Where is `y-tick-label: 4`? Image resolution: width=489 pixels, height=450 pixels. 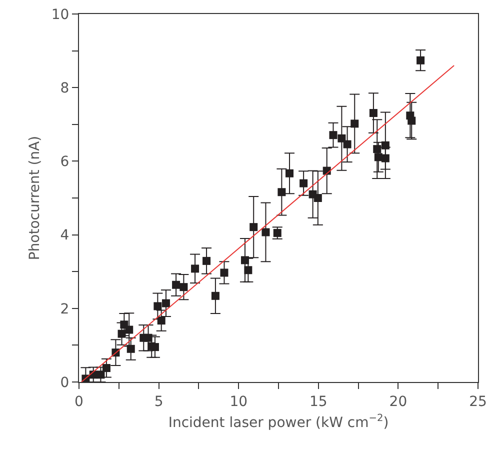
y-tick-label: 4 is located at coordinates (65, 236).